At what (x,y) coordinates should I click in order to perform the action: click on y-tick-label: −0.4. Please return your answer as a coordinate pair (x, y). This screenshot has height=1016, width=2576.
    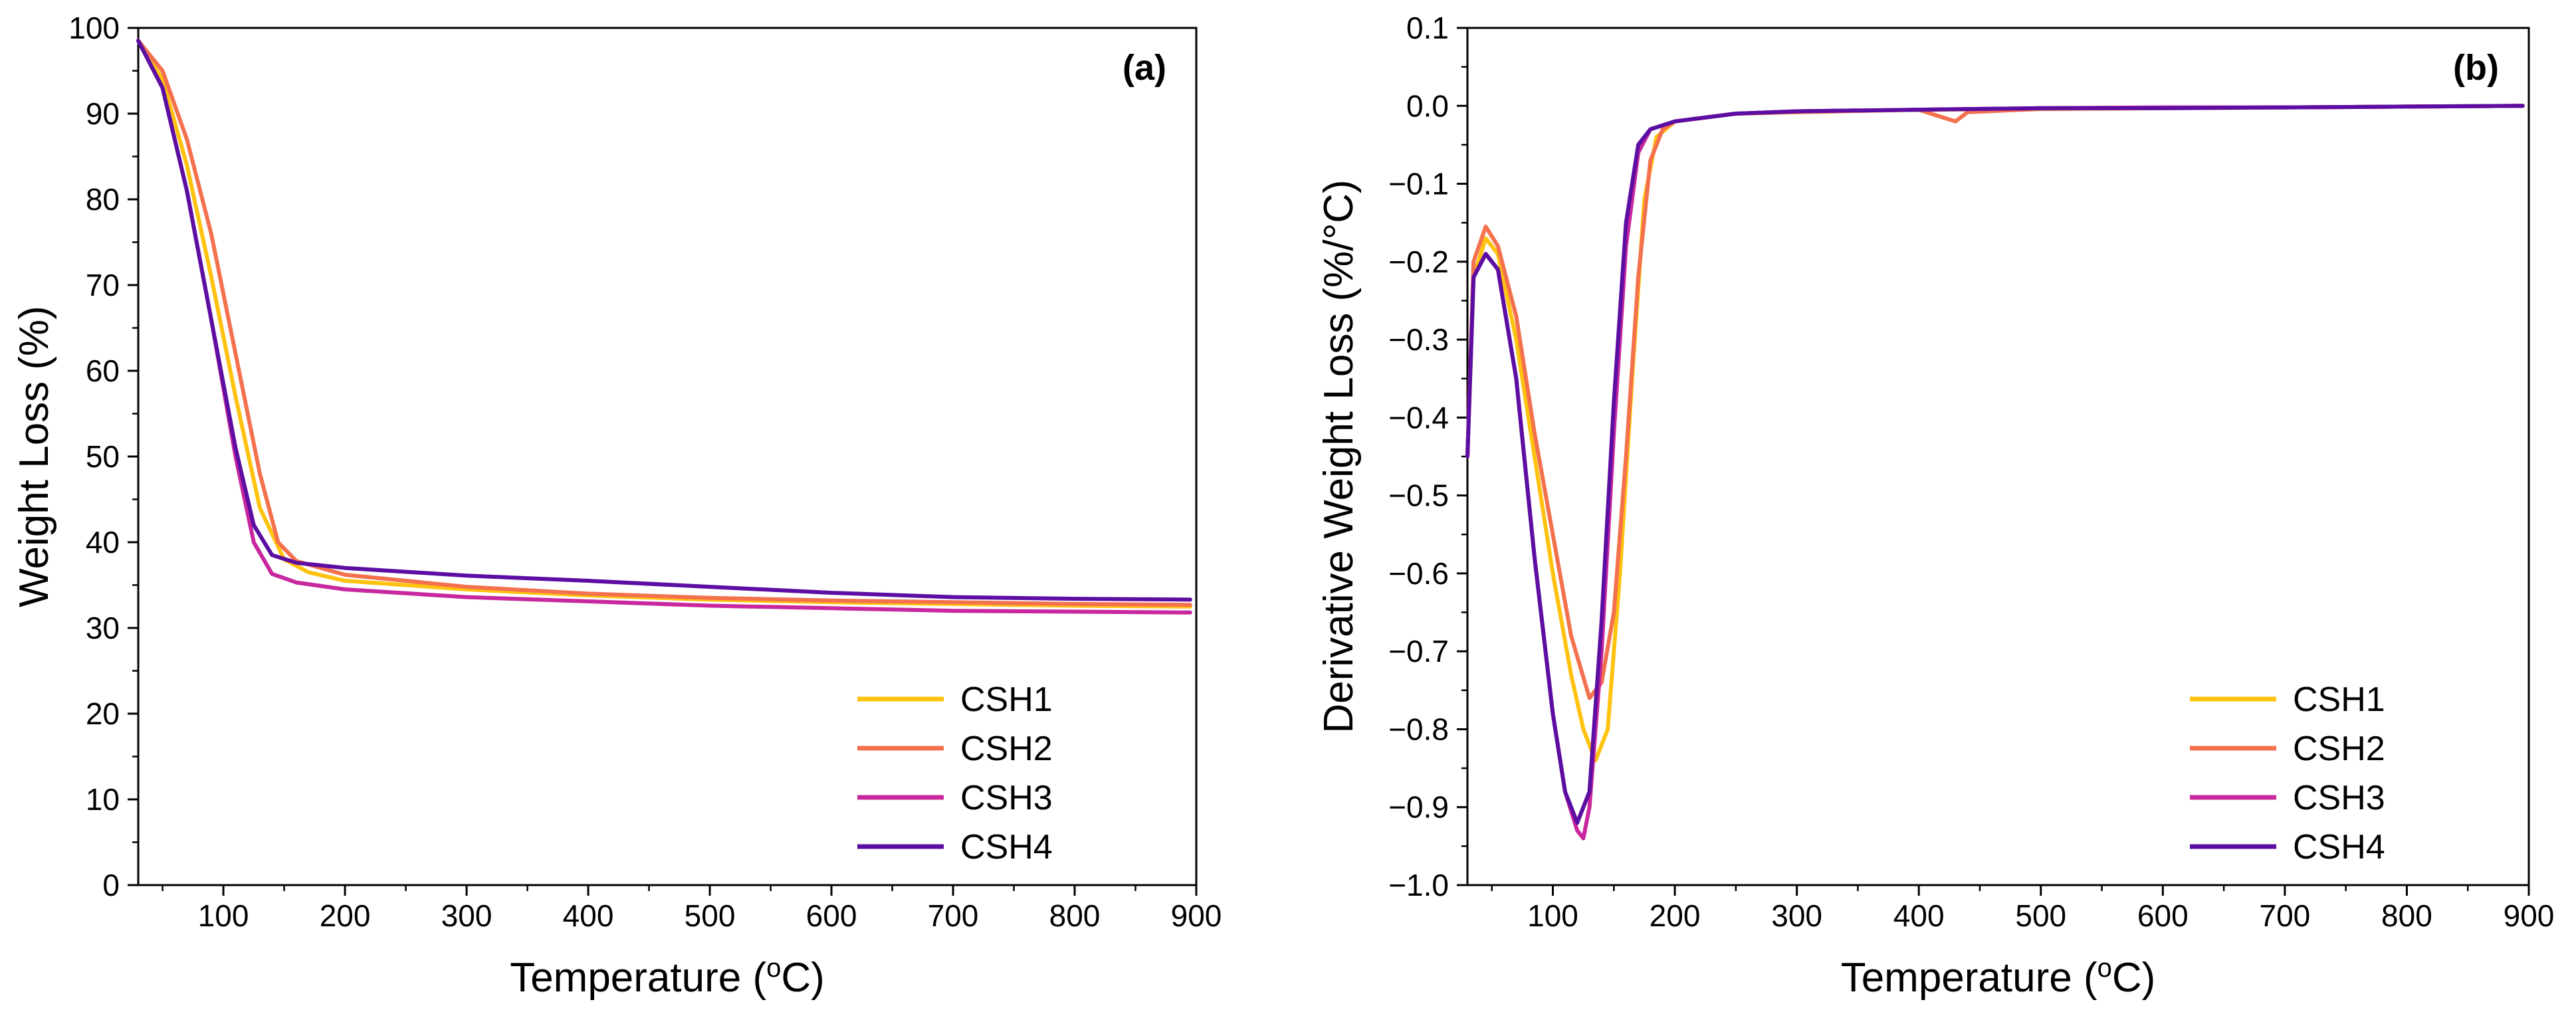
    Looking at the image, I should click on (1418, 418).